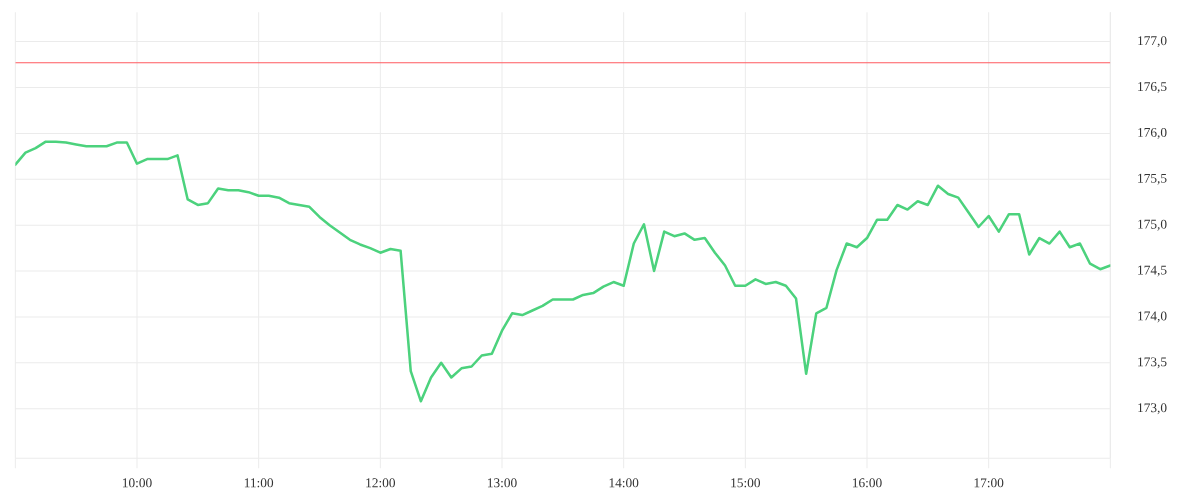  What do you see at coordinates (1152, 179) in the screenshot?
I see `y-tick-label: 175,5` at bounding box center [1152, 179].